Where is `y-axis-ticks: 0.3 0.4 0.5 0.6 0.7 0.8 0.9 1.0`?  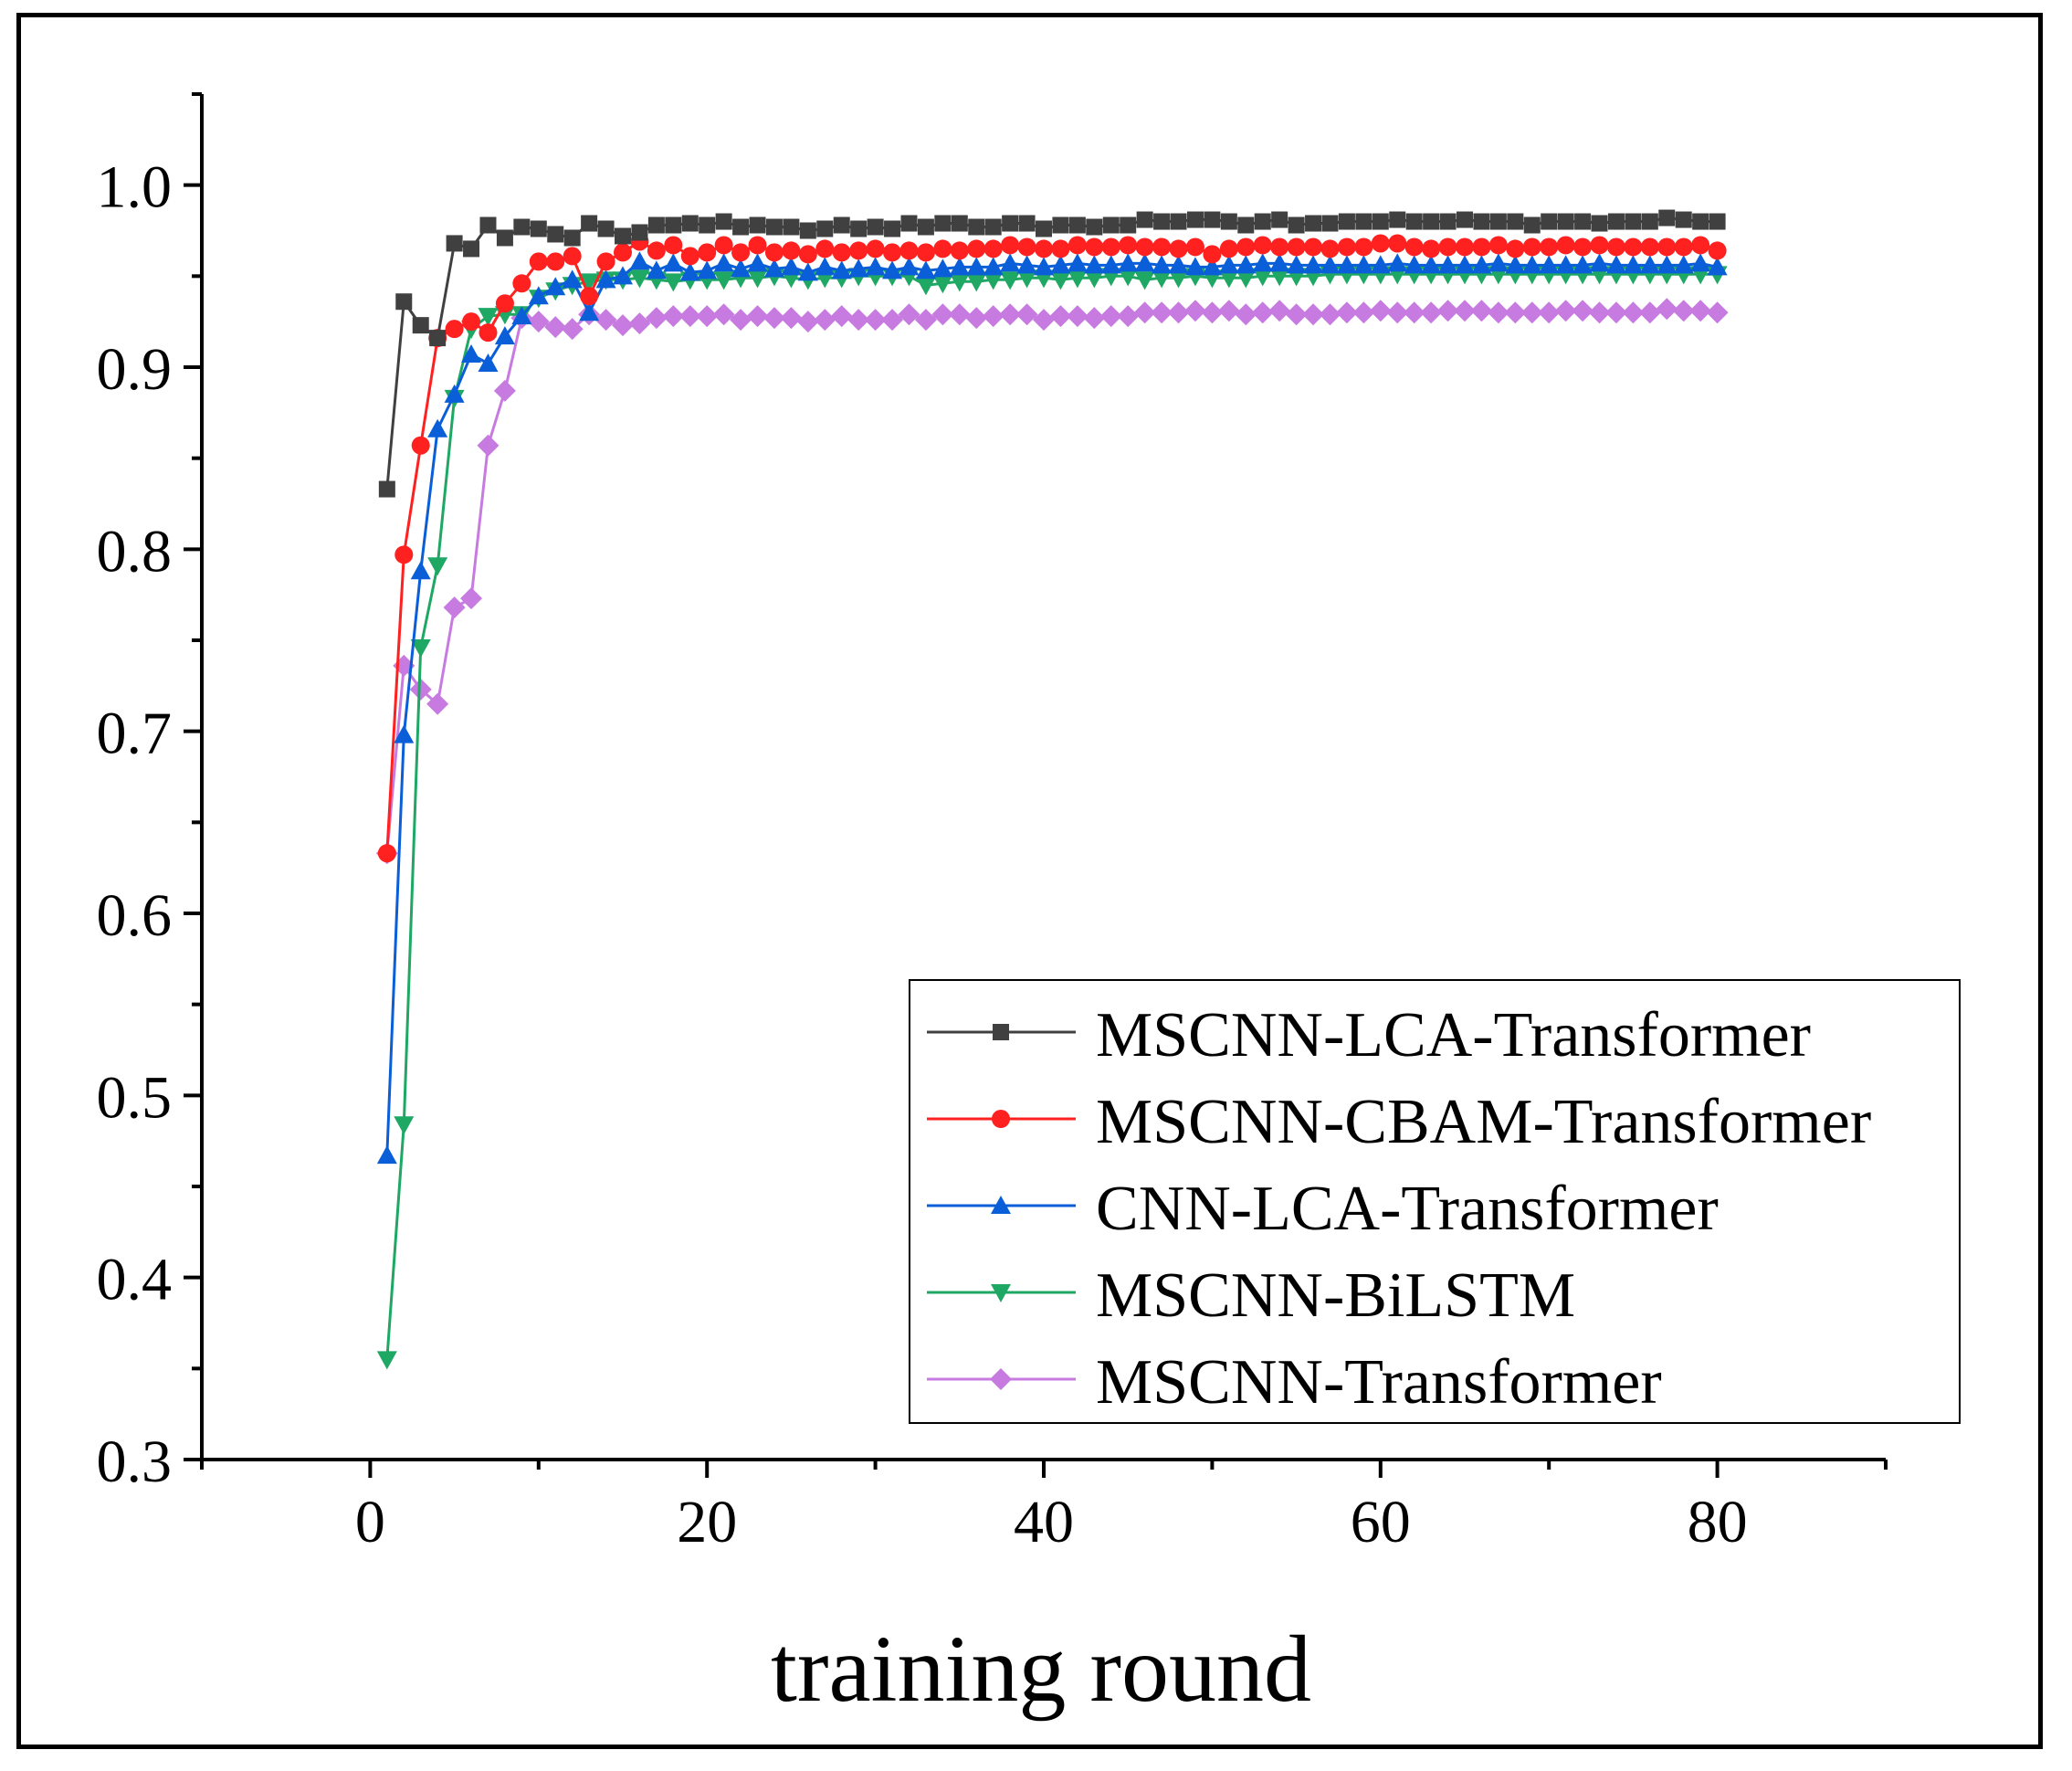 y-axis-ticks: 0.3 0.4 0.5 0.6 0.7 0.8 0.9 1.0 is located at coordinates (149, 793).